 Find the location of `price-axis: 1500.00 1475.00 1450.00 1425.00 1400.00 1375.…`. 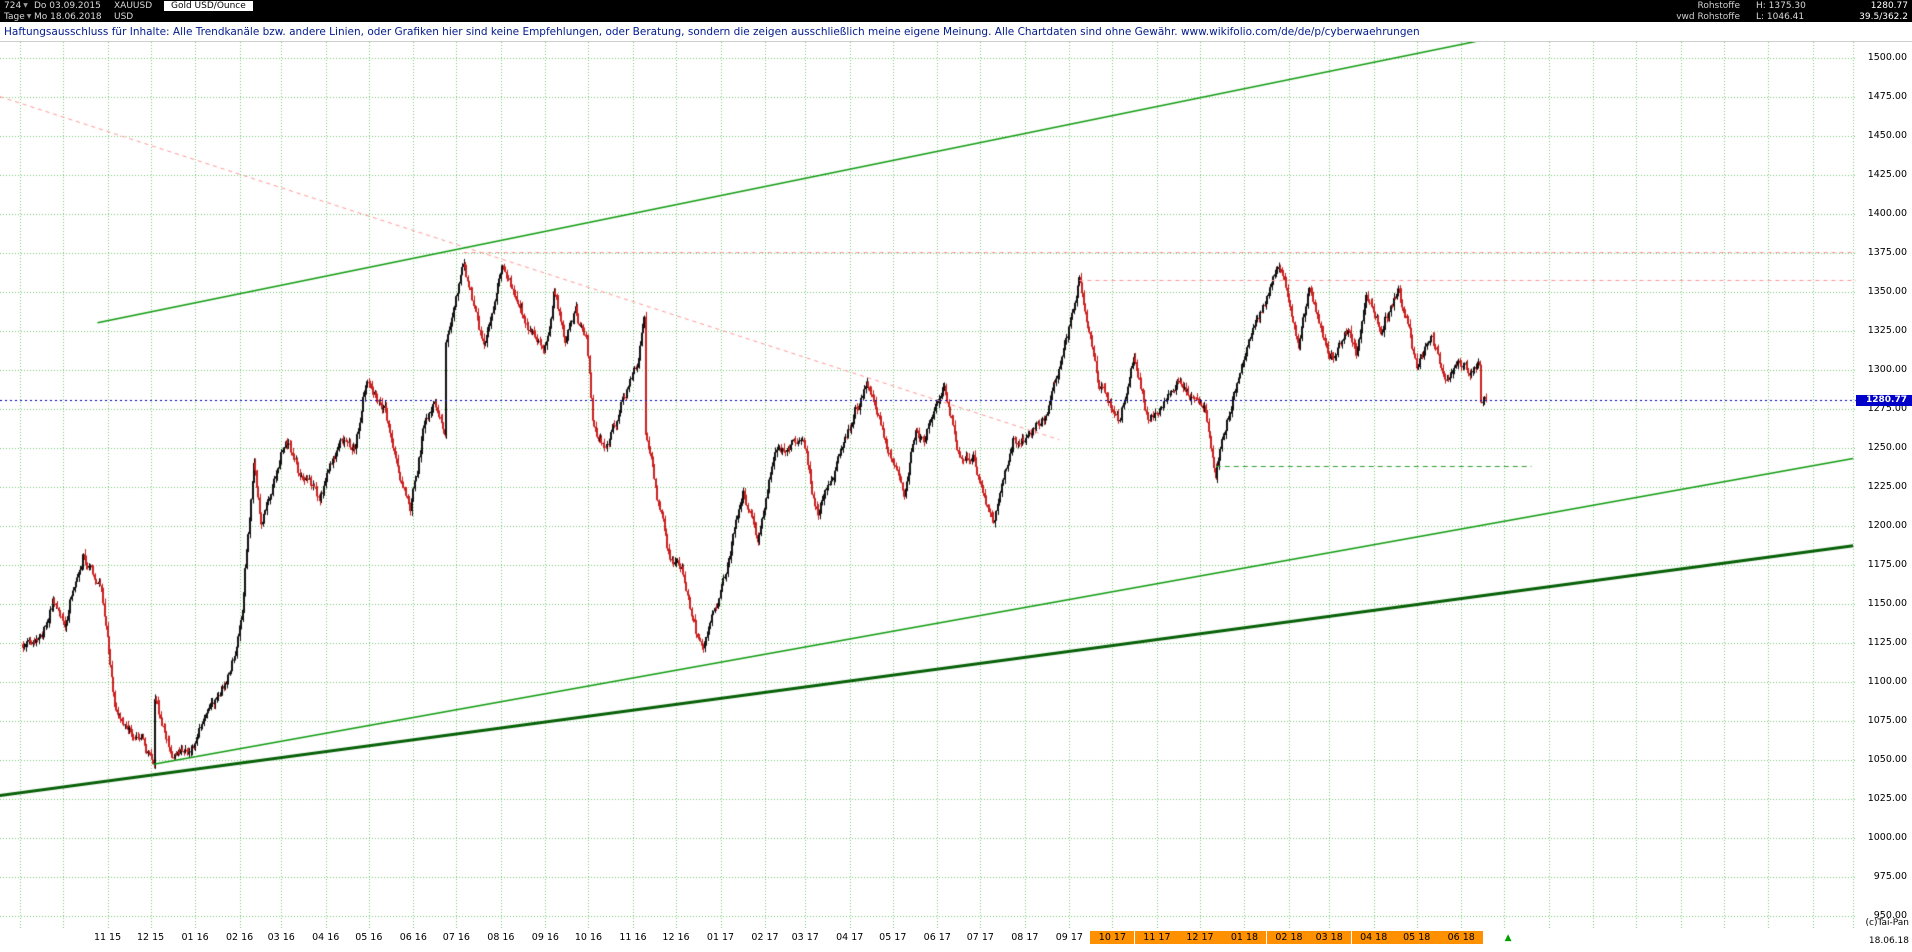

price-axis: 1500.00 1475.00 1450.00 1425.00 1400.00 1375.… is located at coordinates (1884, 485).